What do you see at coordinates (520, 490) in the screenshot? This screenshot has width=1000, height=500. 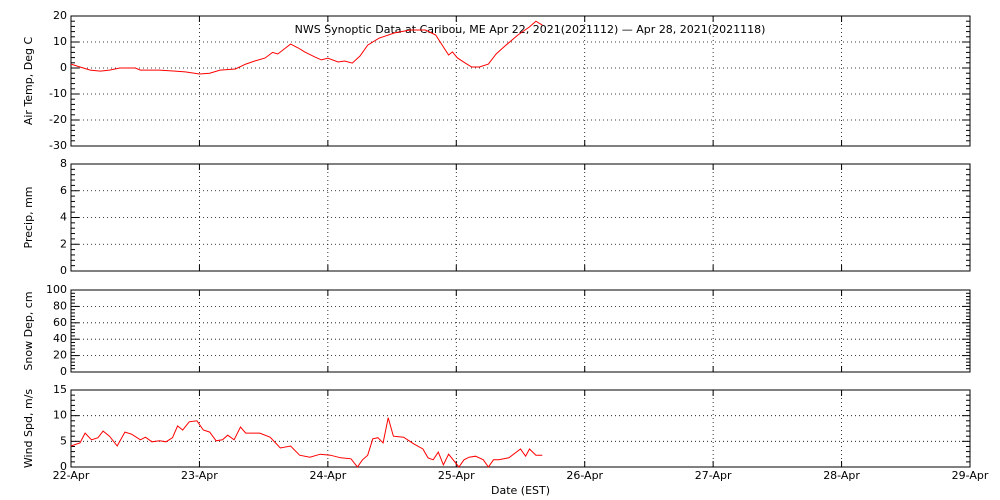 I see `x-axis-label: Date (EST)` at bounding box center [520, 490].